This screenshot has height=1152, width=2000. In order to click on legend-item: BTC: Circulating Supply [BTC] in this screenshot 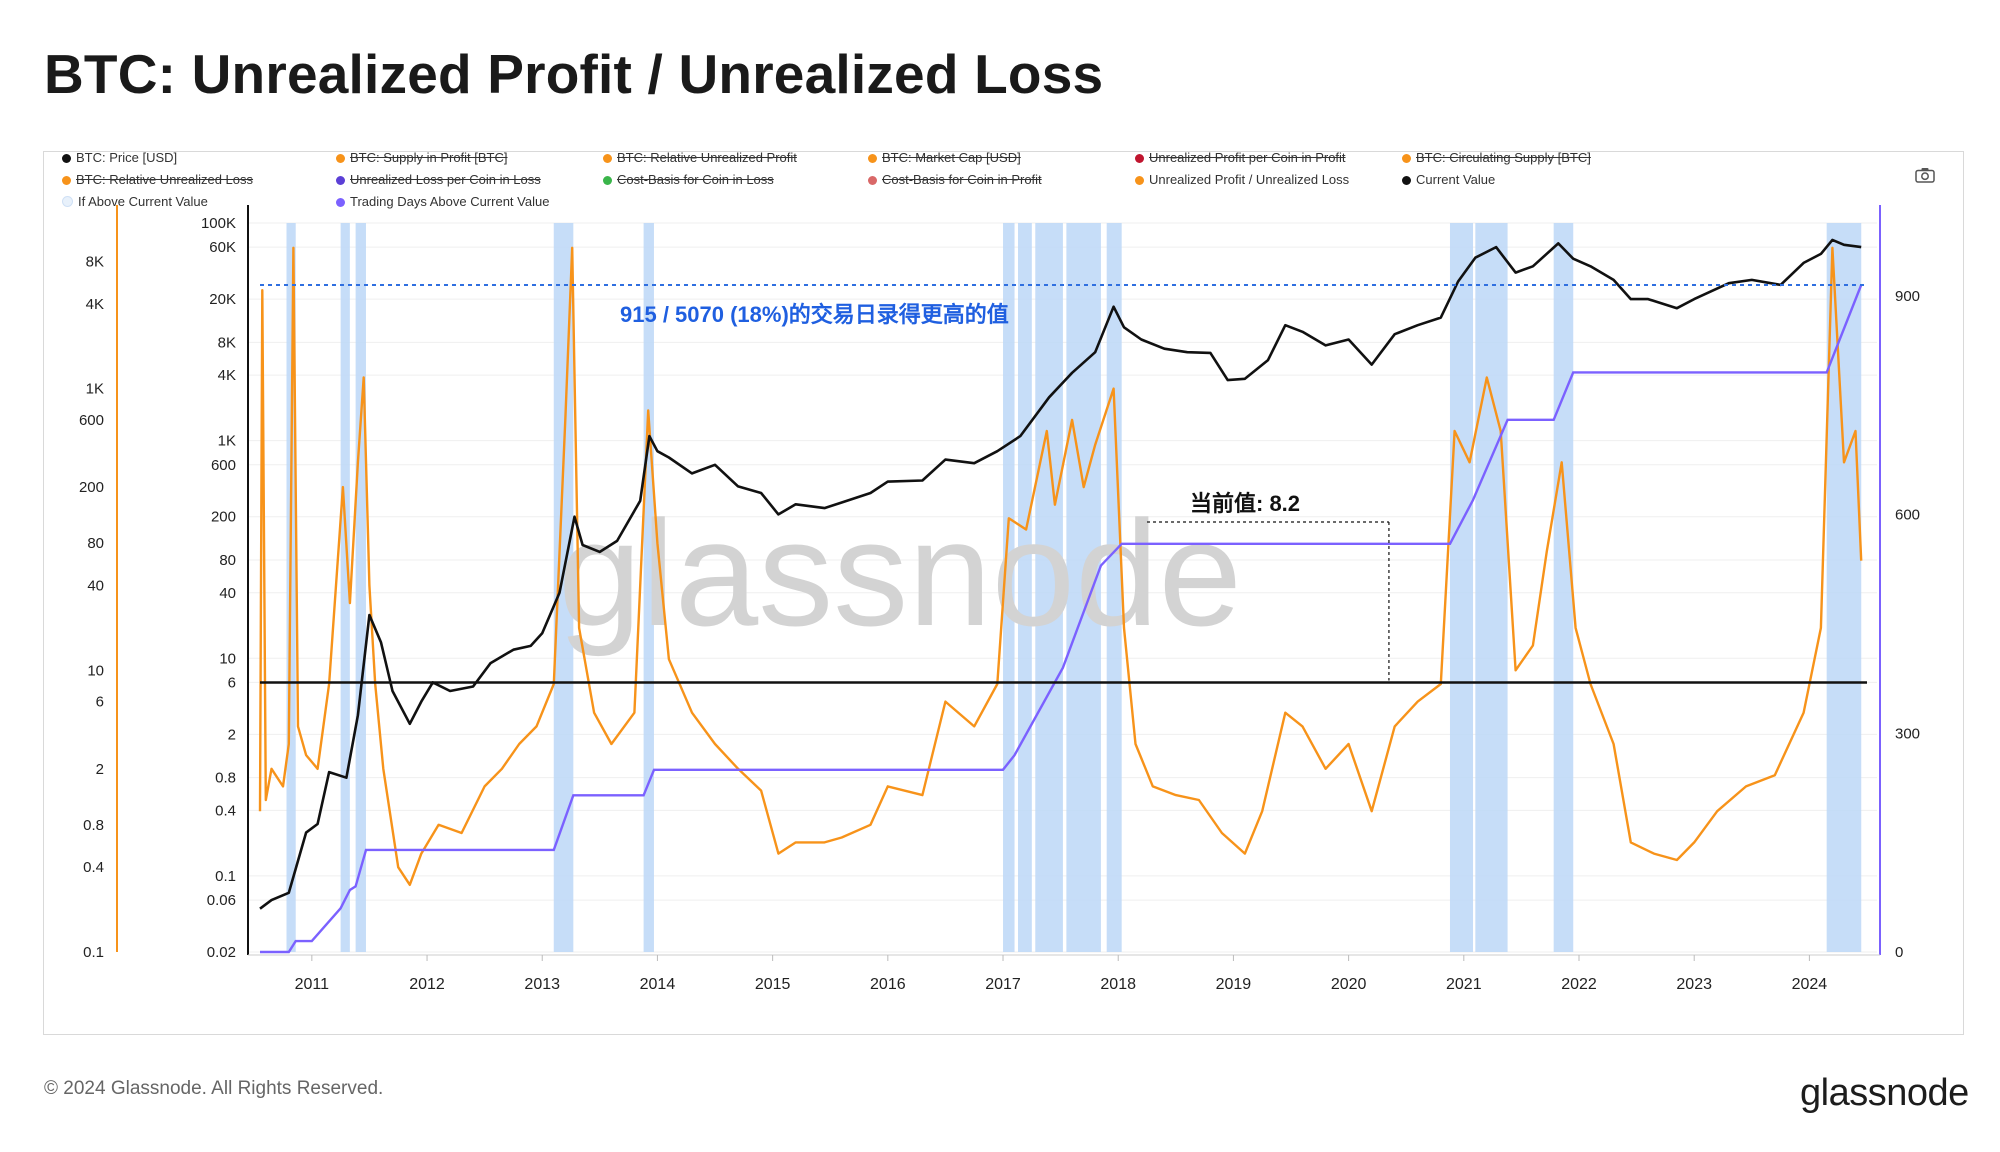, I will do `click(1496, 158)`.